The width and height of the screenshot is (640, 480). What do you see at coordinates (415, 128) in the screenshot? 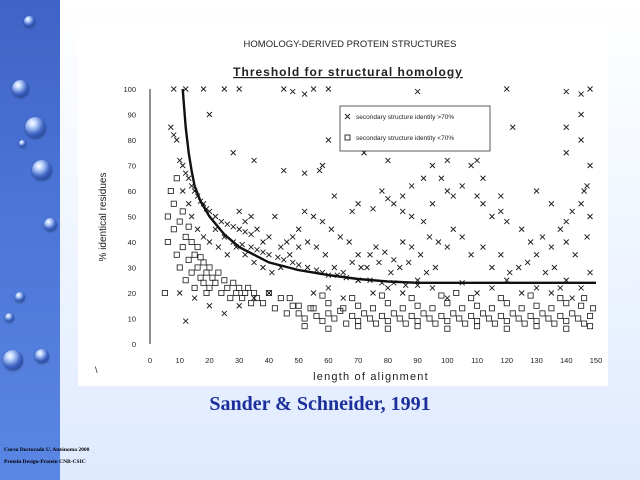
I see `legend-box` at bounding box center [415, 128].